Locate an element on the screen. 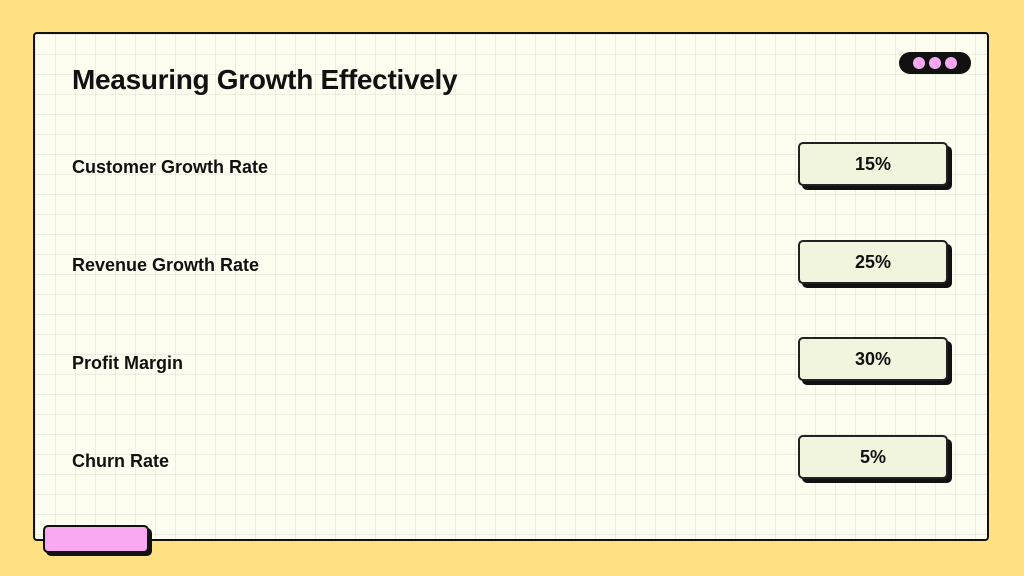  metric-value-revenue-growth-rate: 25% is located at coordinates (873, 262).